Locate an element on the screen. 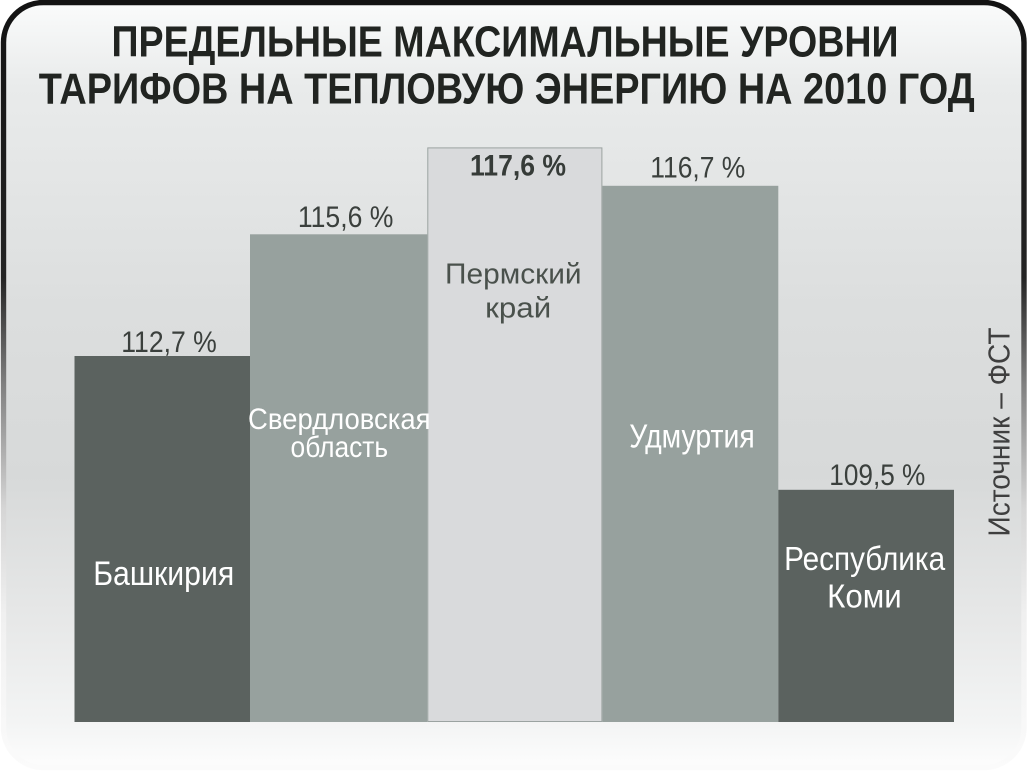 The image size is (1032, 778). svg-text: 116,7 % is located at coordinates (697, 168).